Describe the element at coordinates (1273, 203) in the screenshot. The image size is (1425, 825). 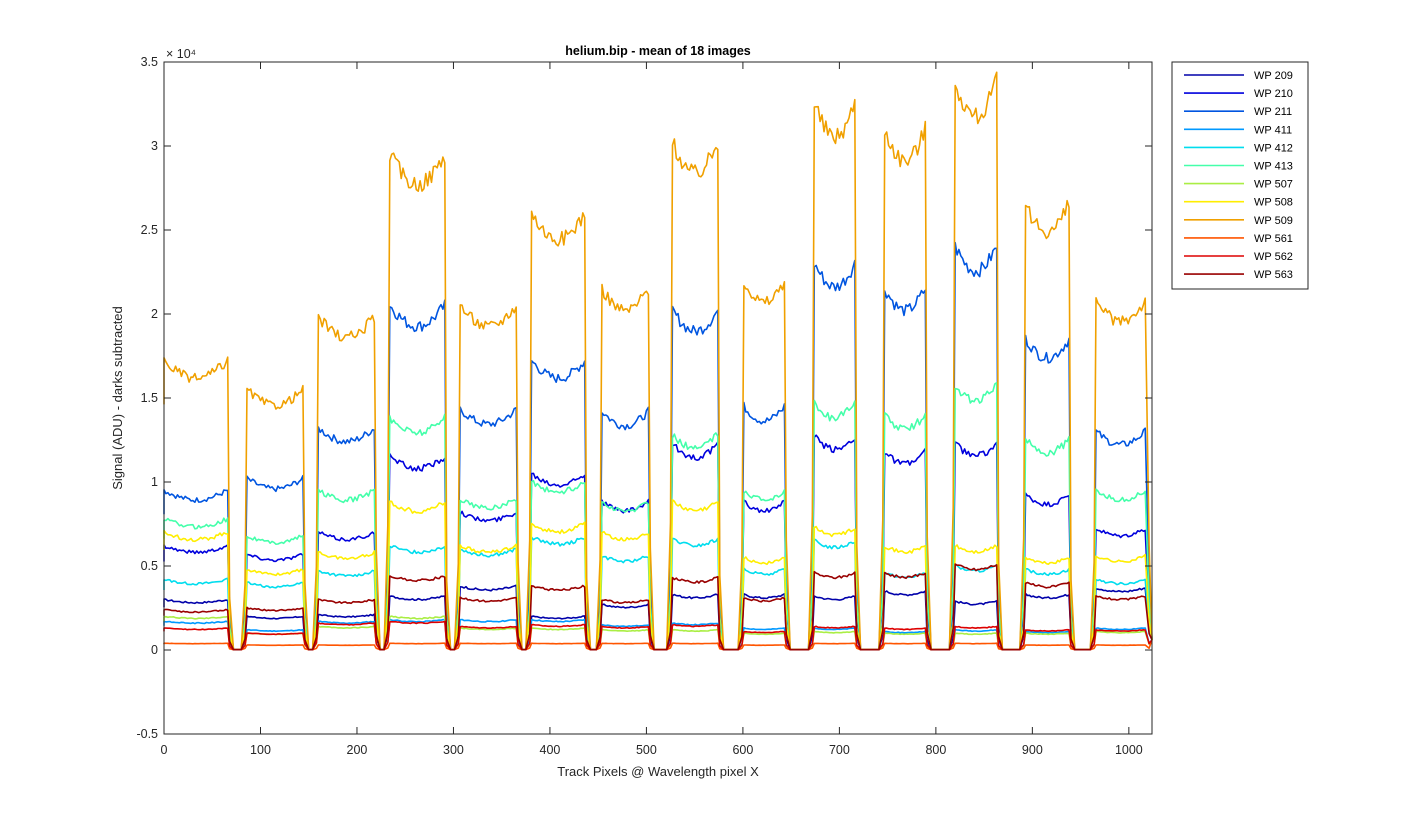
I see `legend-entry: WP 508` at that location.